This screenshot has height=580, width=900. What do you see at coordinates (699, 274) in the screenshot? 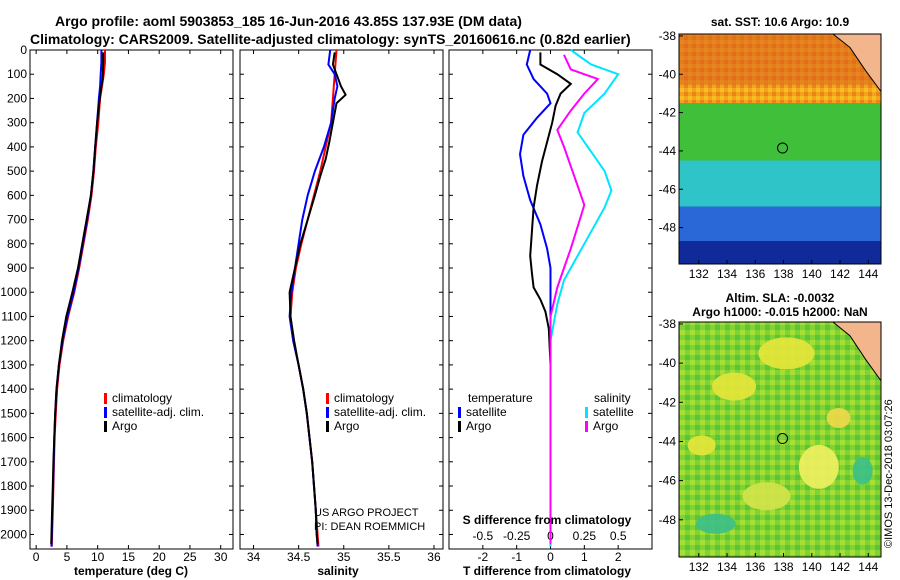
I see `sst-lon-tick-label: 132` at bounding box center [699, 274].